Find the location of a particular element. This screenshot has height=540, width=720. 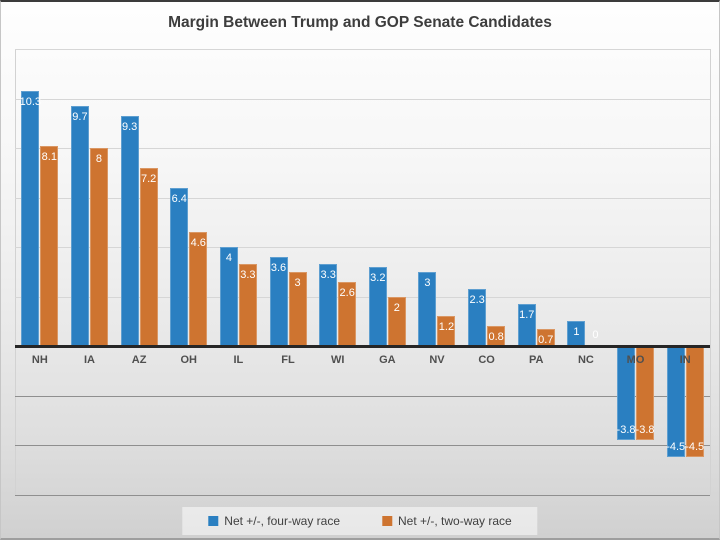

category-label: PA is located at coordinates (536, 360).